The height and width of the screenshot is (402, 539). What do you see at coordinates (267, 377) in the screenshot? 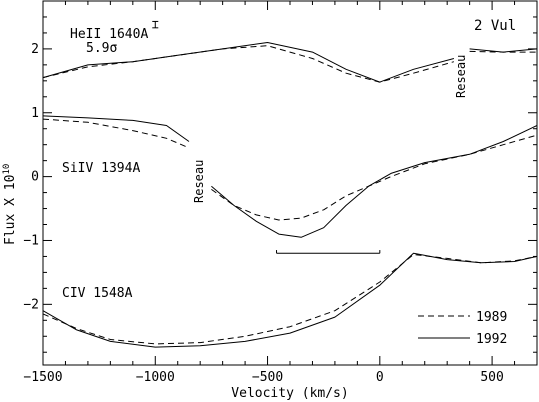
I see `x-tick-label: −500` at bounding box center [267, 377].